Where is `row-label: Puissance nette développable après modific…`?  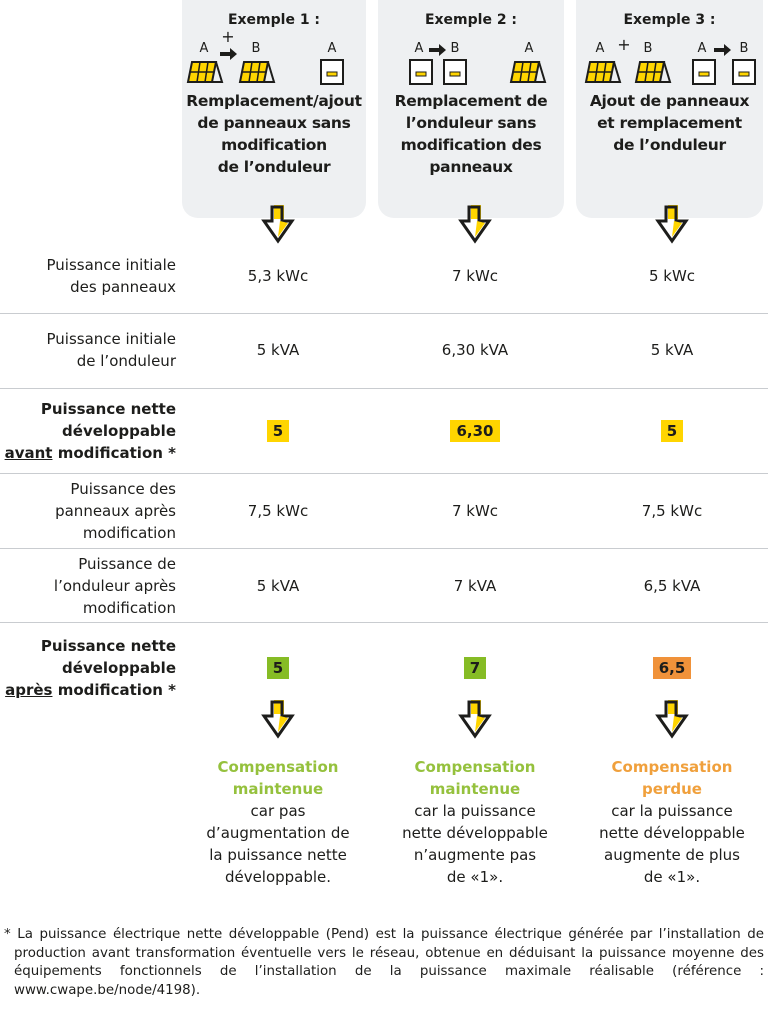 row-label: Puissance nette développable après modific… is located at coordinates (88, 668).